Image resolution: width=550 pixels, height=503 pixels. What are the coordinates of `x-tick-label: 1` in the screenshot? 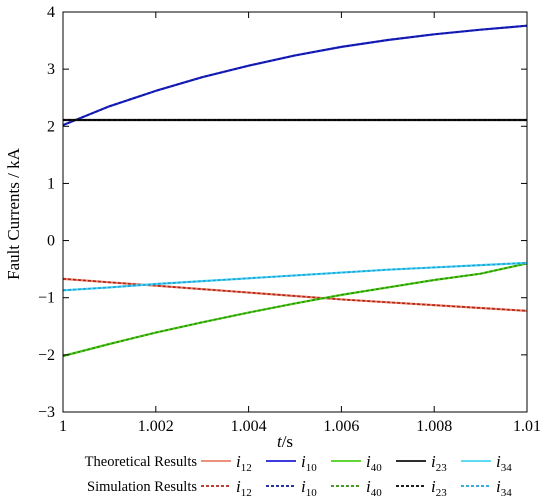 It's located at (63, 426).